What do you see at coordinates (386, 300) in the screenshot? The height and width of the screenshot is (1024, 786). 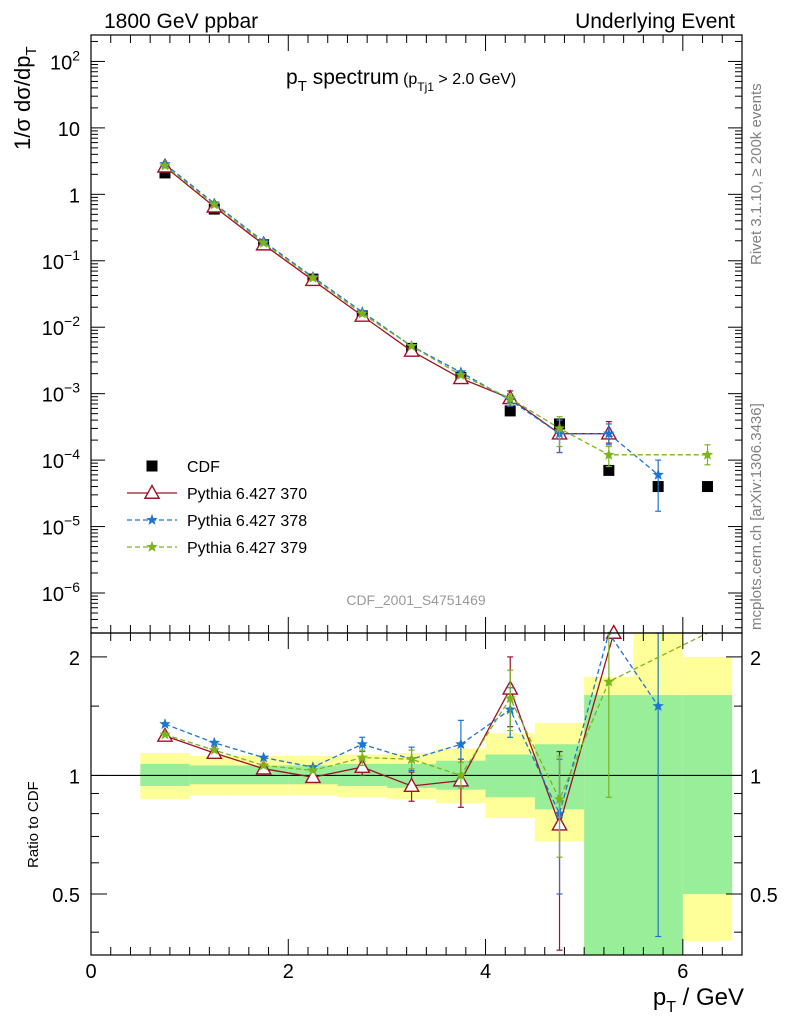 I see `main-series-1-line` at bounding box center [386, 300].